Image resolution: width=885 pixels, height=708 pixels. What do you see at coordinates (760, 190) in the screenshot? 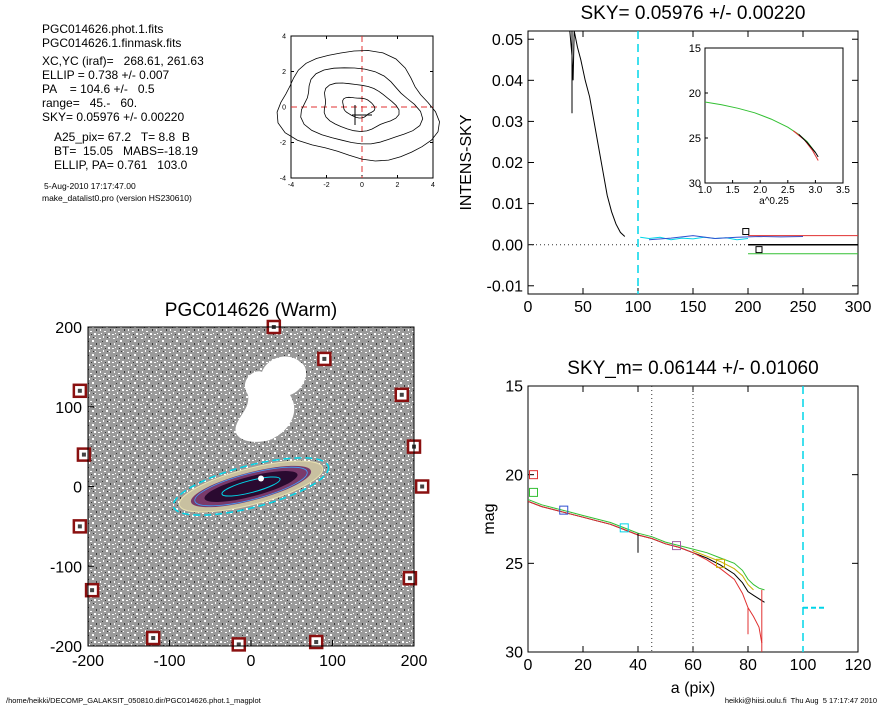
I see `inset-x-tick-label: 2.0` at bounding box center [760, 190].